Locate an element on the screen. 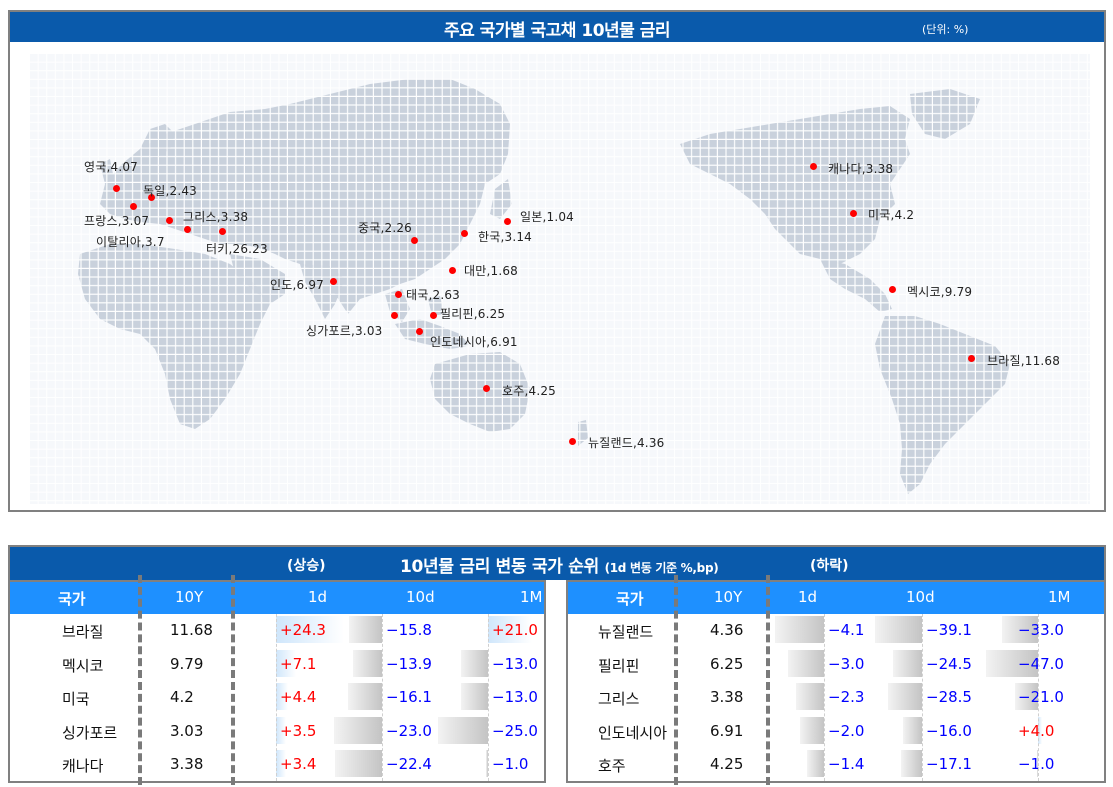 Image resolution: width=1113 pixels, height=787 pixels. map-marker-label: 인도,6.97 is located at coordinates (297, 285).